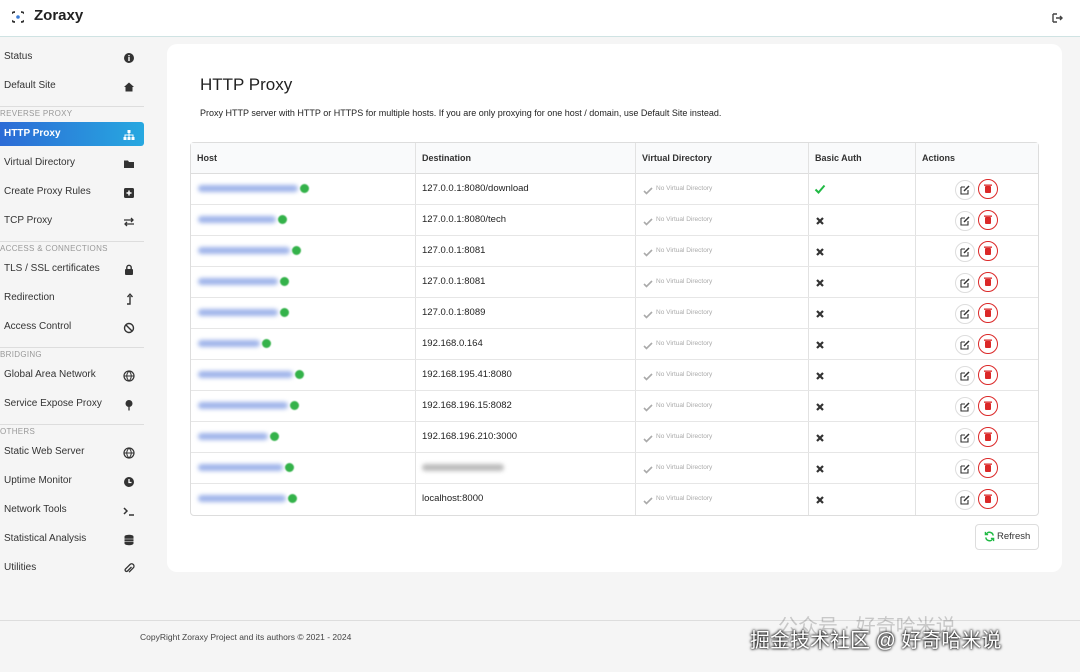  Describe the element at coordinates (72, 134) in the screenshot. I see `nav-item: HTTP Proxy` at that location.